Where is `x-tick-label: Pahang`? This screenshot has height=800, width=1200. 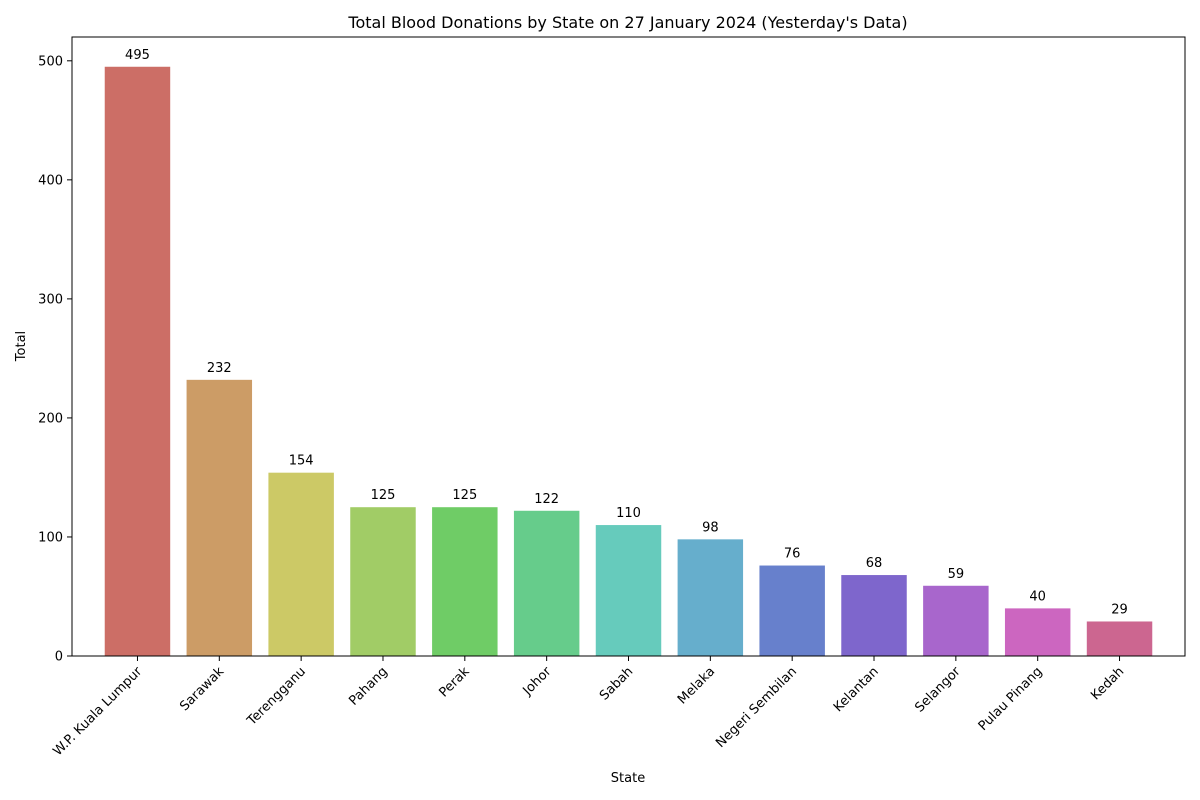
x-tick-label: Pahang is located at coordinates (368, 686).